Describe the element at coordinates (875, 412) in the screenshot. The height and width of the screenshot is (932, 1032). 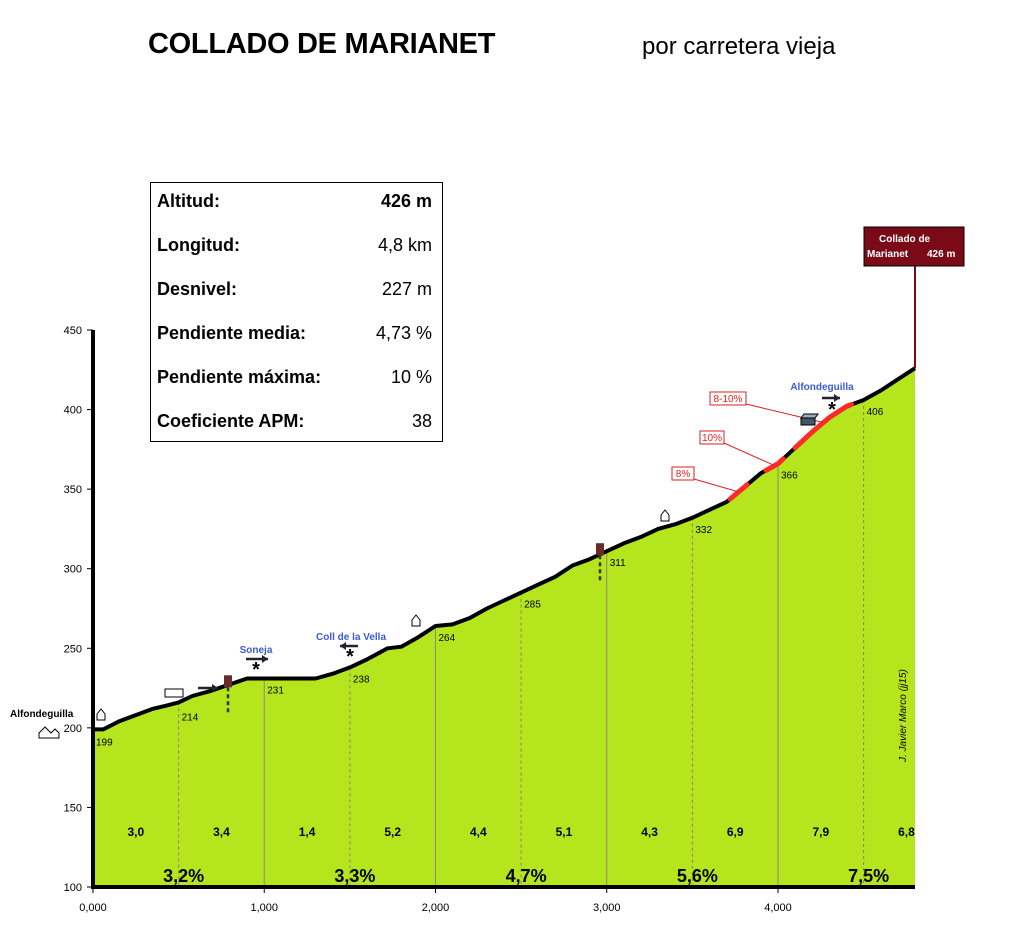
I see `point-altitude-label: 406` at that location.